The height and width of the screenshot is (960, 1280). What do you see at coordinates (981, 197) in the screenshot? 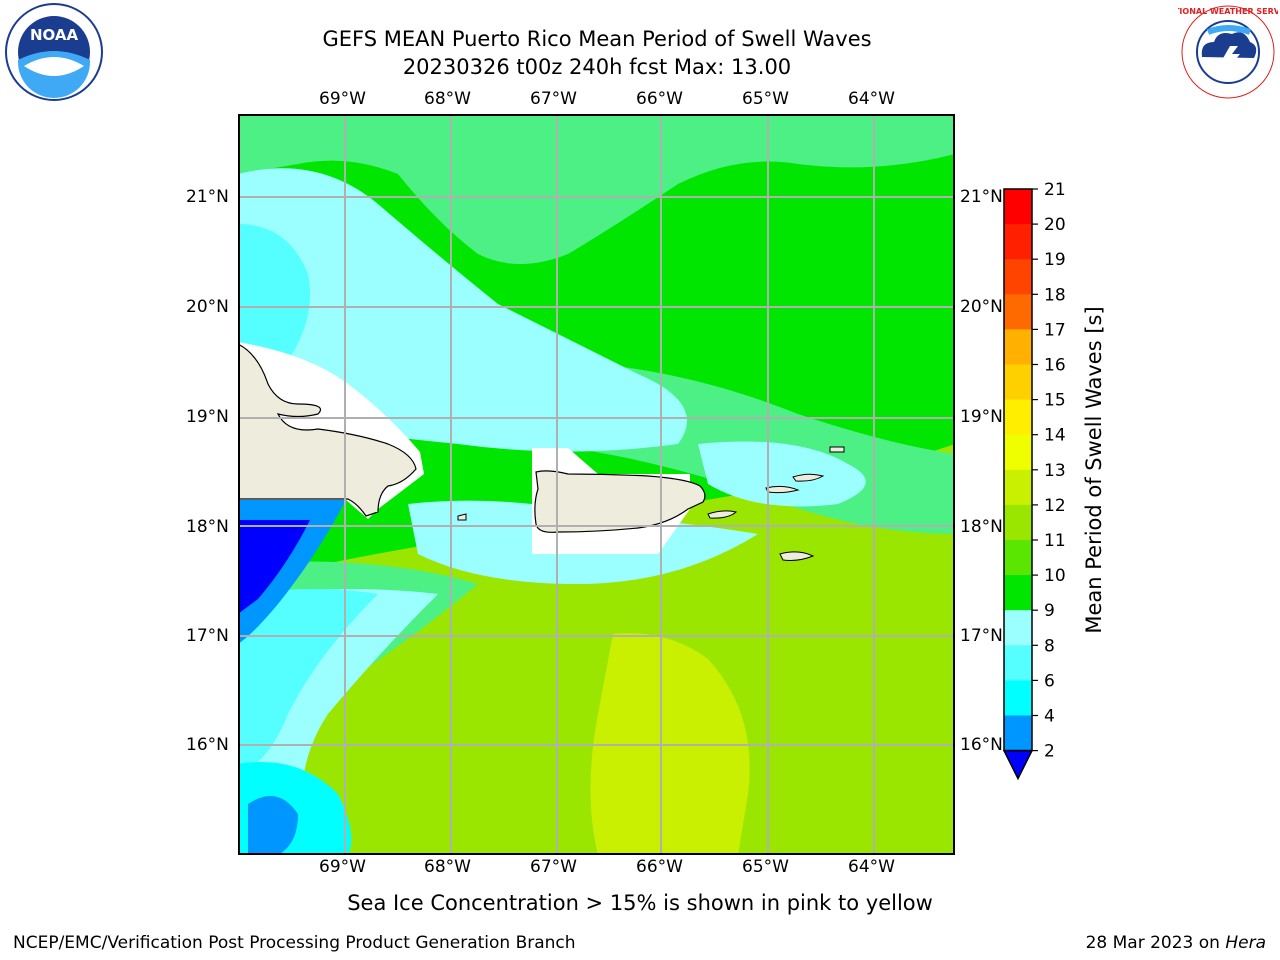
I see `lat-label-right: 21°N` at bounding box center [981, 197].